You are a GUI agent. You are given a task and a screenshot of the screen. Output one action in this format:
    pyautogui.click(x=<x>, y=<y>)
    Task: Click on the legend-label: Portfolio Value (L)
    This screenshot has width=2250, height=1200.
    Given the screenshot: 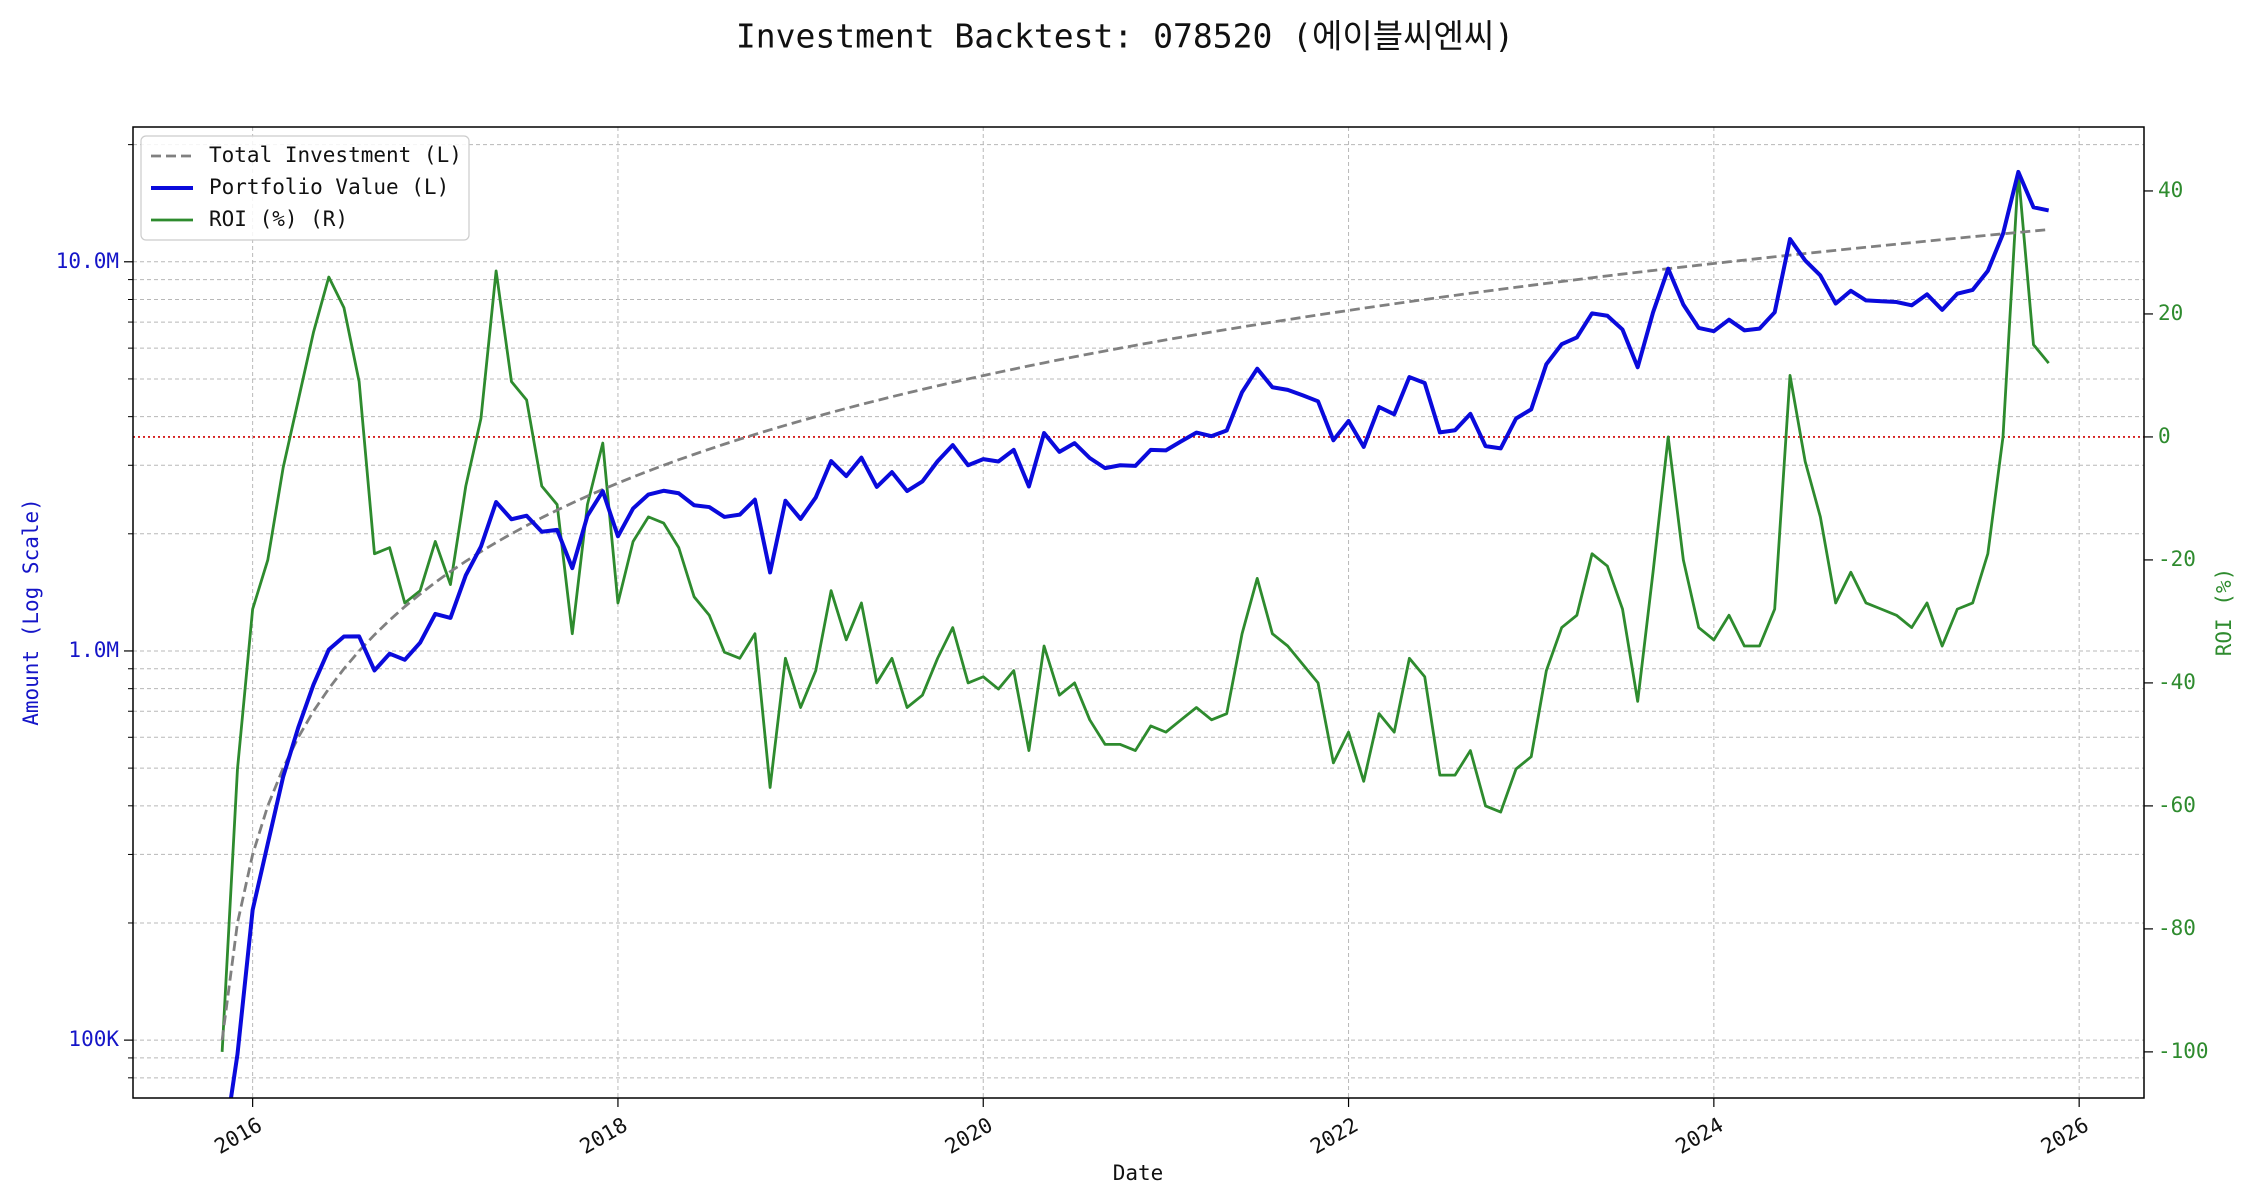 What is the action you would take?
    pyautogui.click(x=329, y=187)
    